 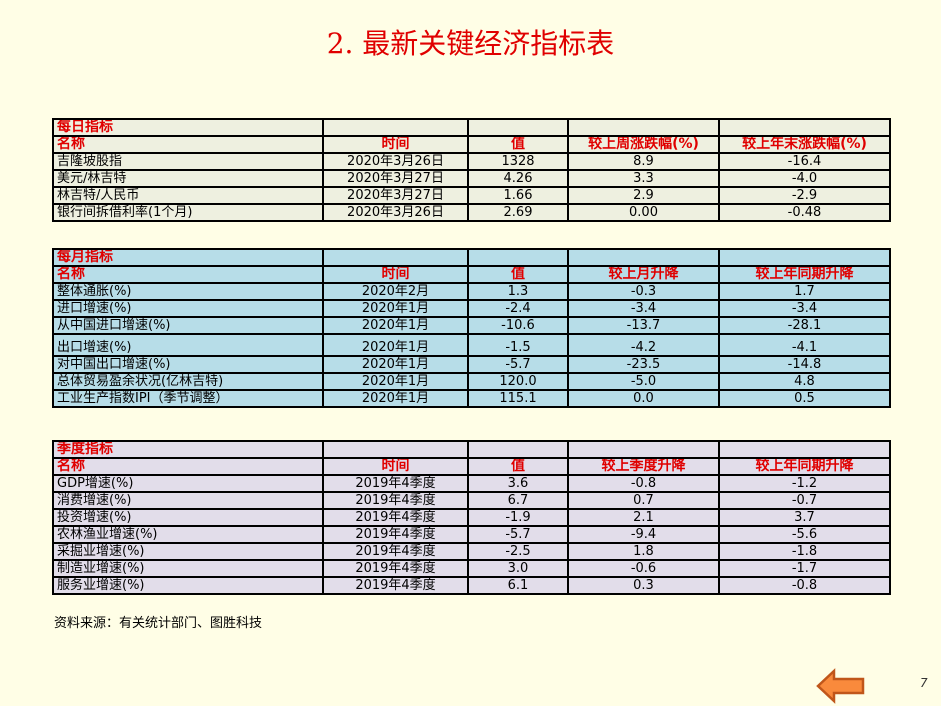 What do you see at coordinates (804, 568) in the screenshot?
I see `table-cell: -1.7` at bounding box center [804, 568].